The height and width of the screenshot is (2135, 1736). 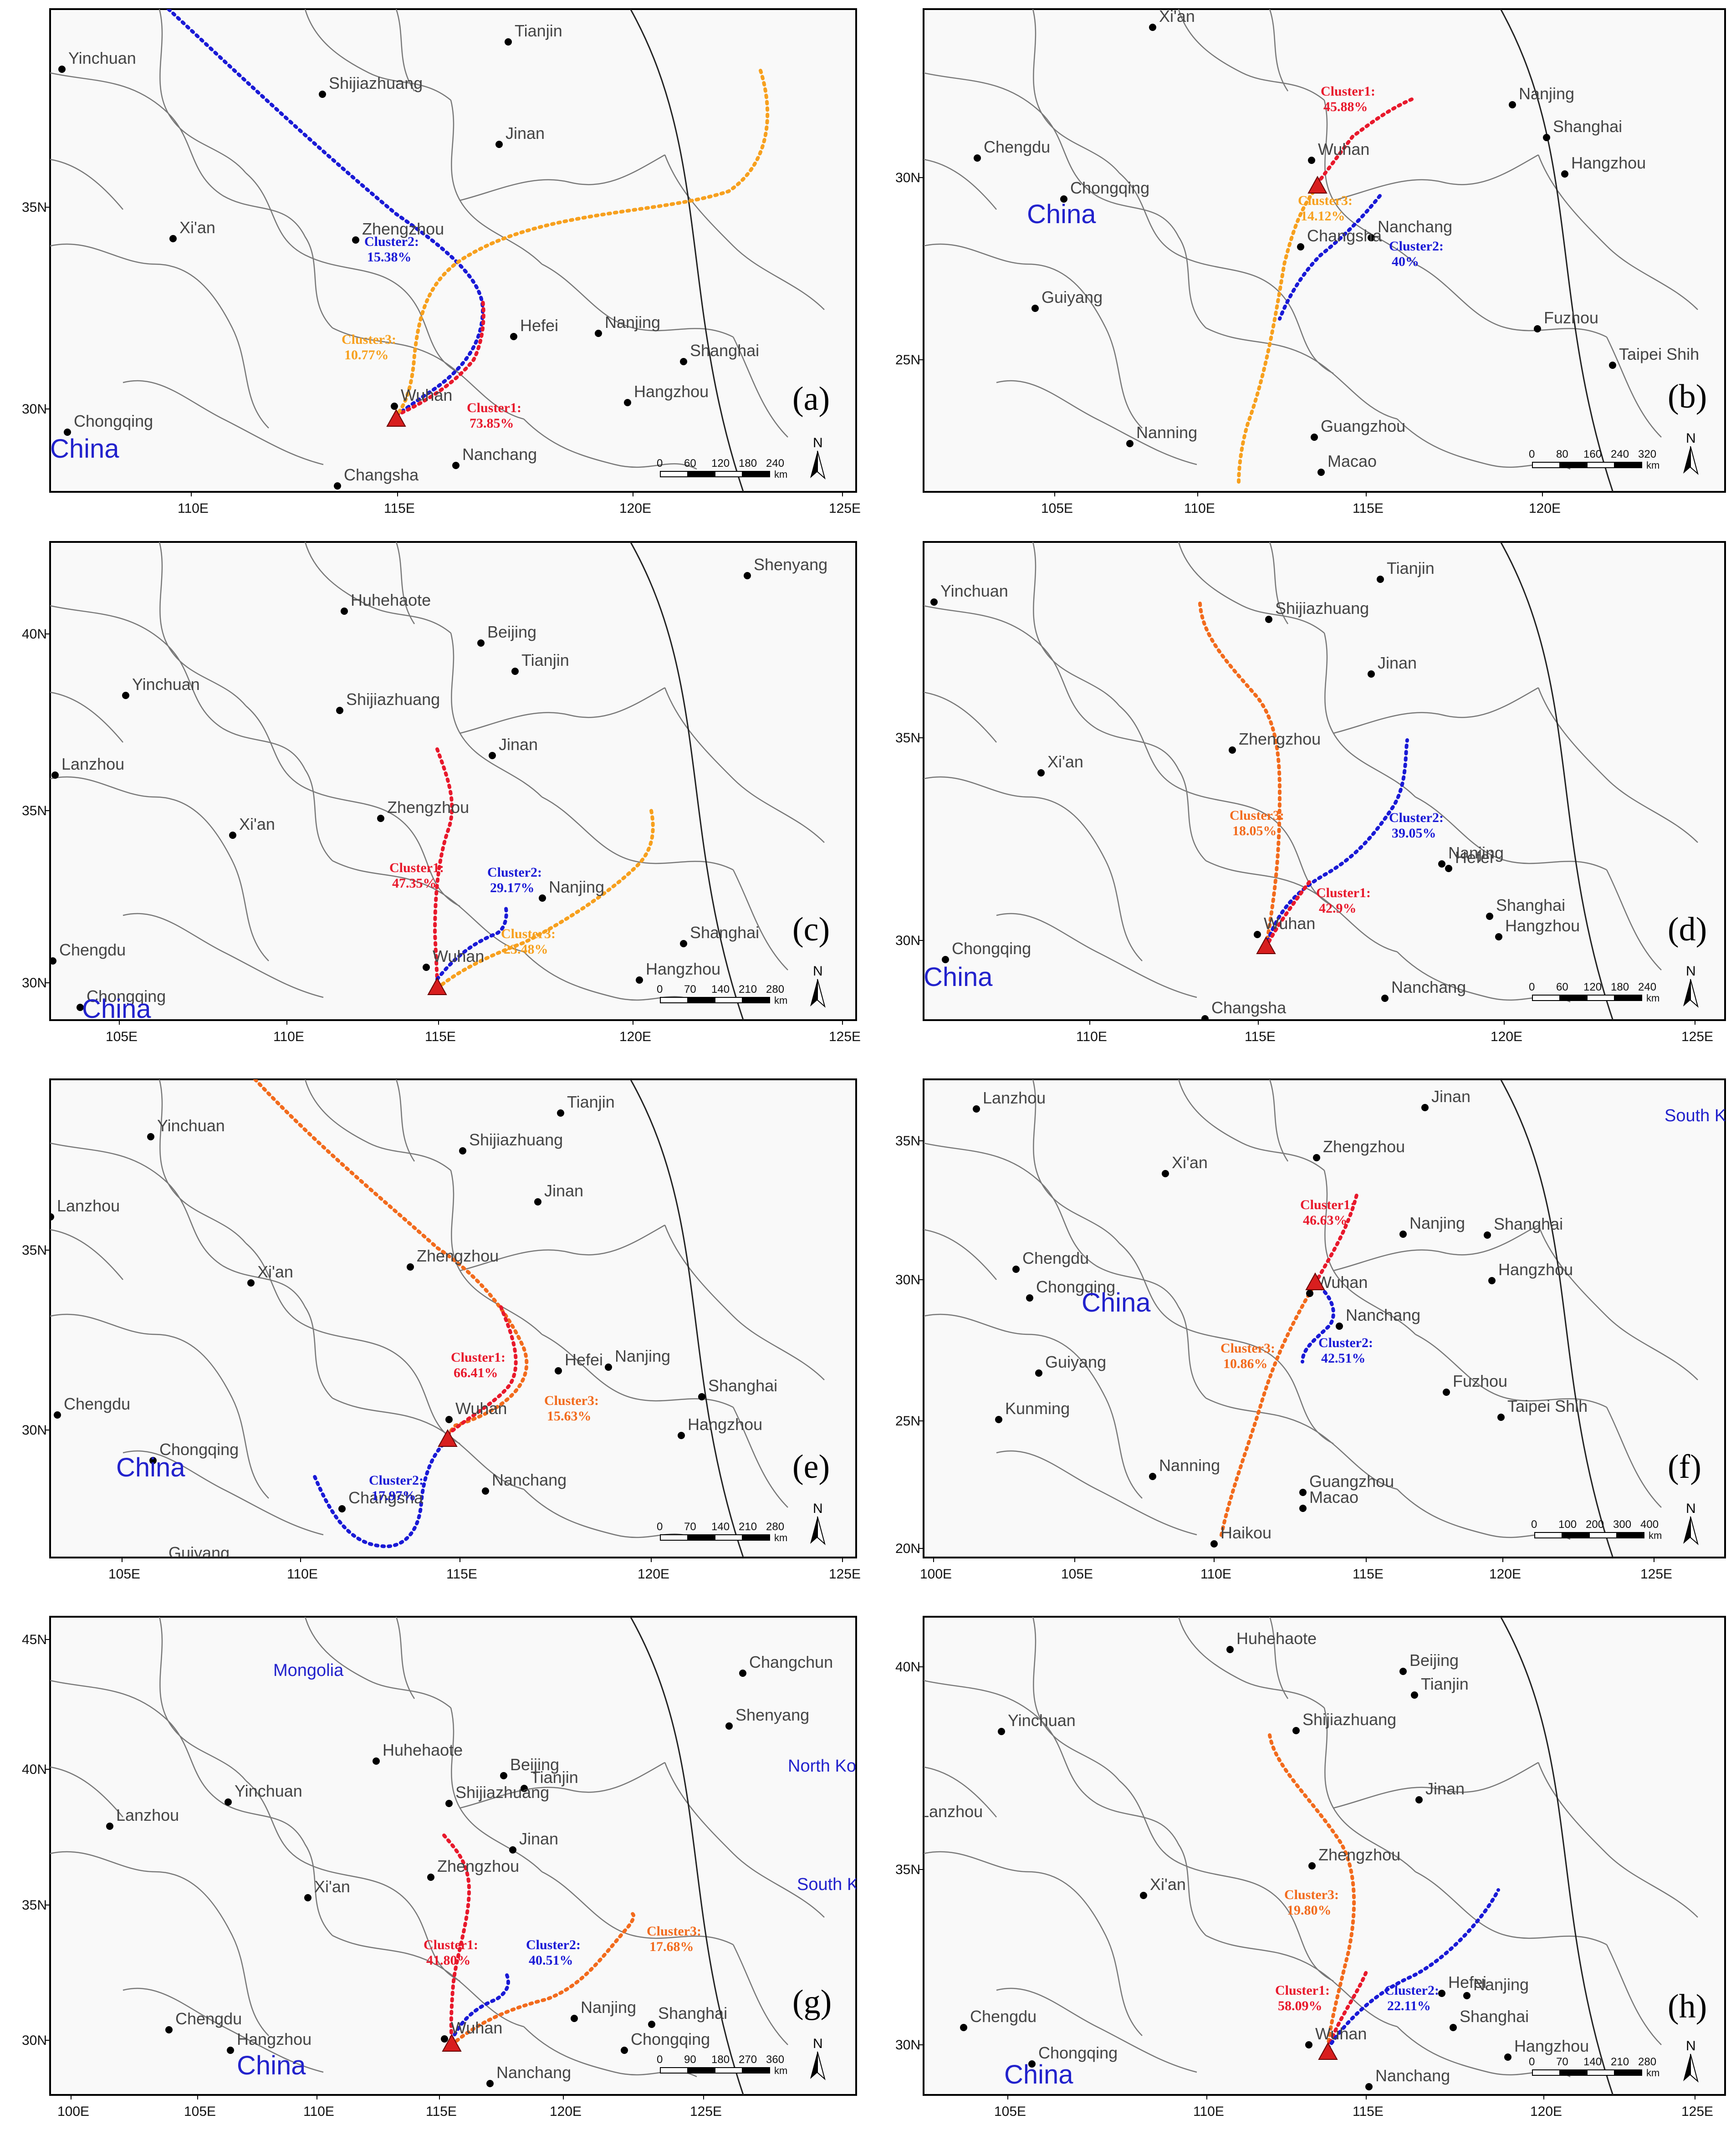 I want to click on scale-tick: 120, so click(x=720, y=463).